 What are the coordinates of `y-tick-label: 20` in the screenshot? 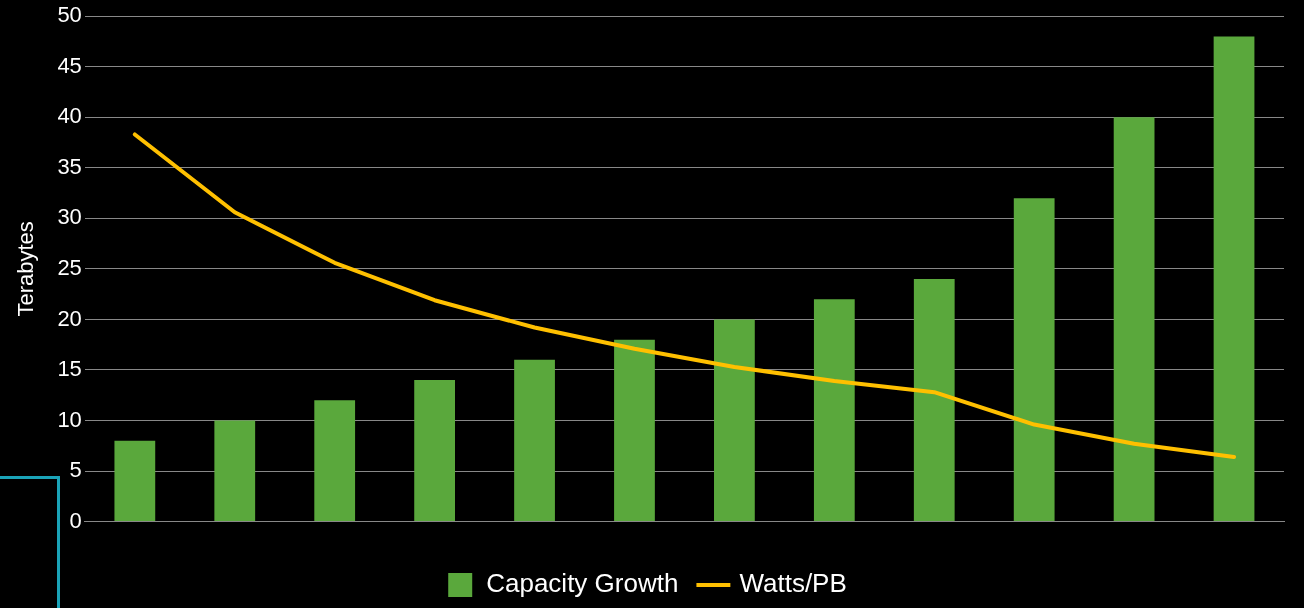 It's located at (69, 318).